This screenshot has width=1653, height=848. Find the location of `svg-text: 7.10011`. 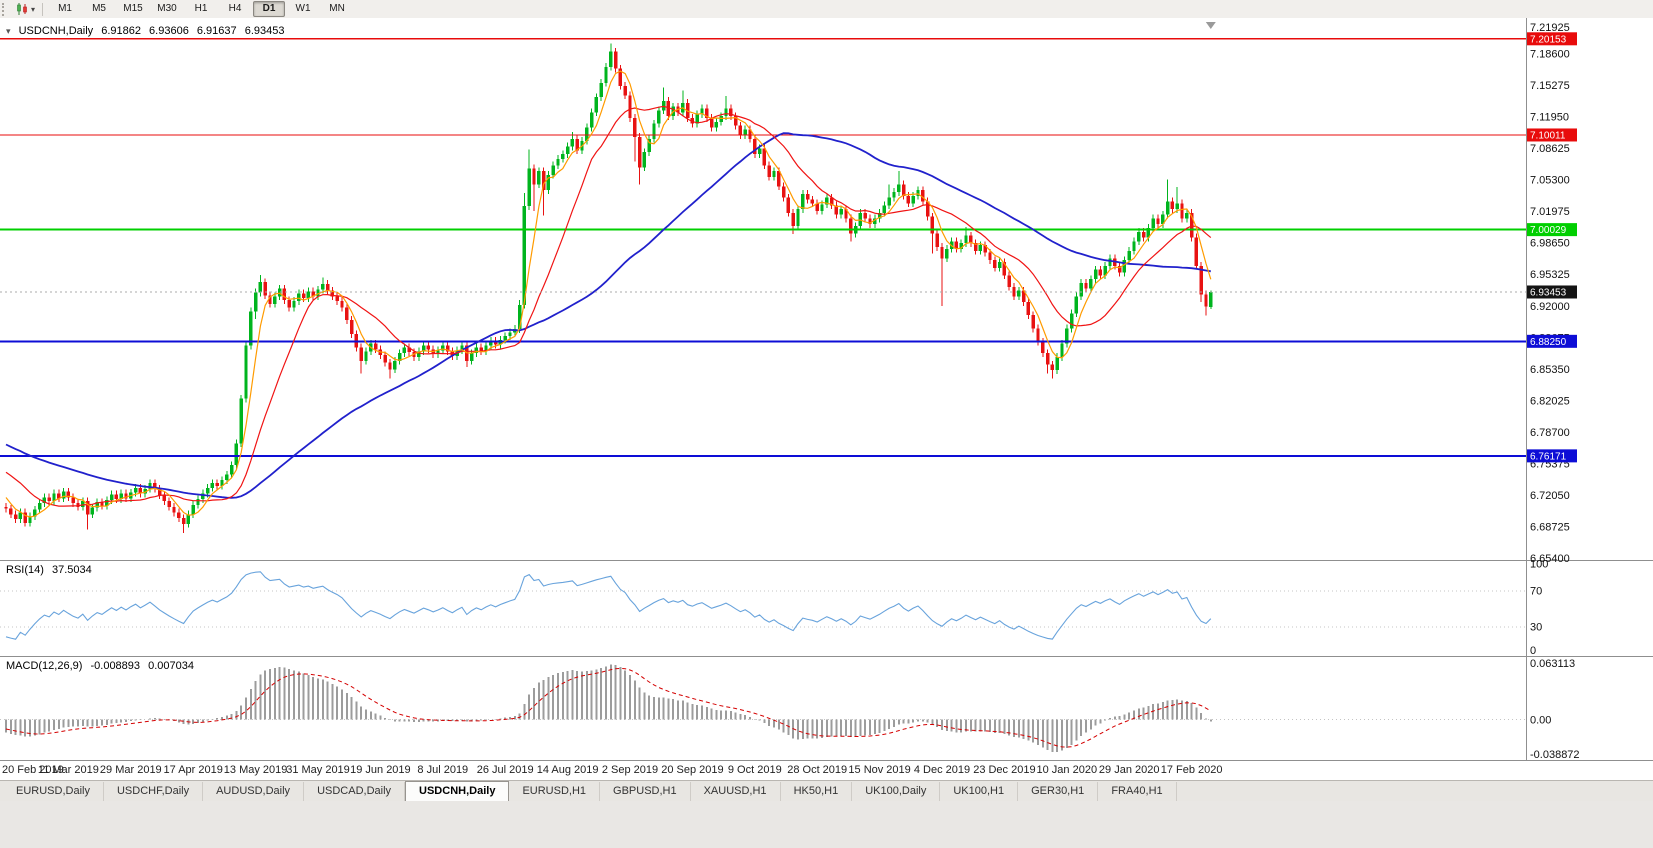

svg-text: 7.10011 is located at coordinates (1548, 135).